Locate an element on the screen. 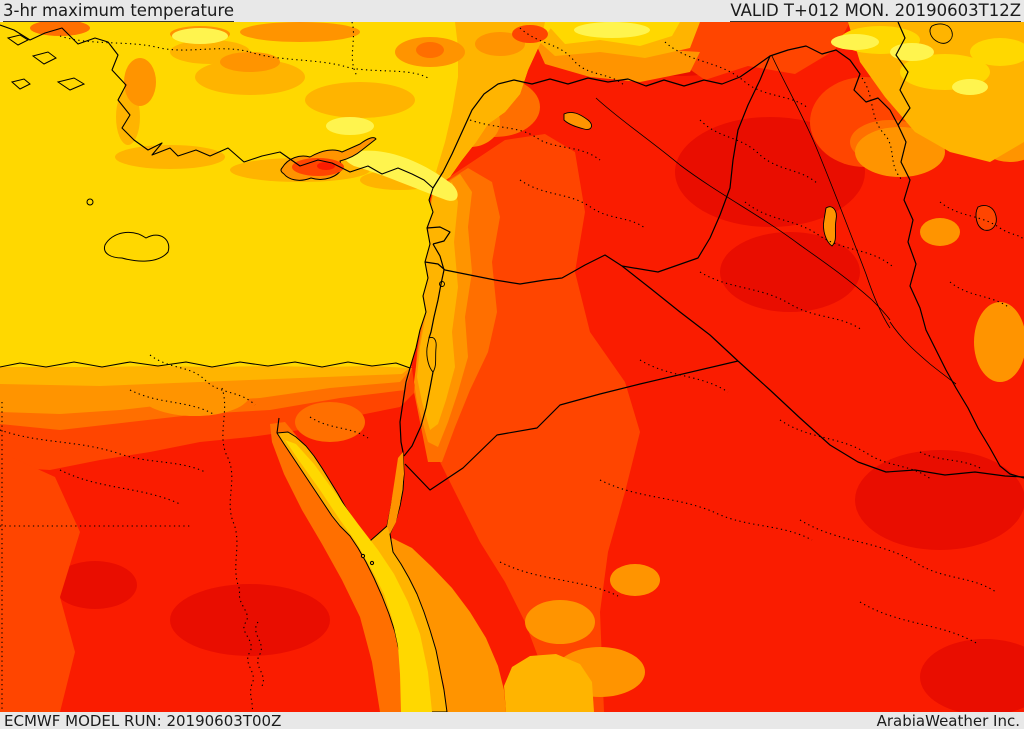  model-run-label: ECMWF MODEL RUN: 20190603T00Z is located at coordinates (143, 720).